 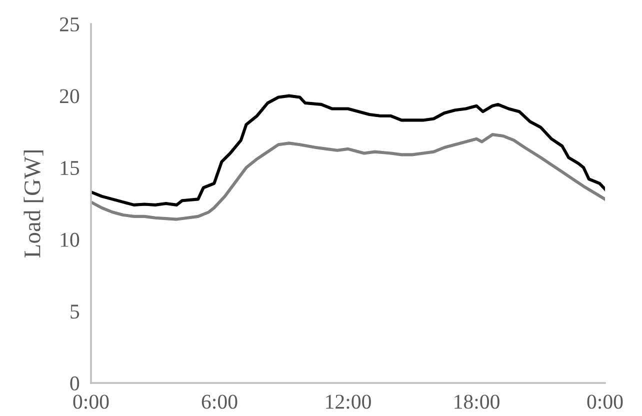 What do you see at coordinates (75, 383) in the screenshot?
I see `y-tick-label: 0` at bounding box center [75, 383].